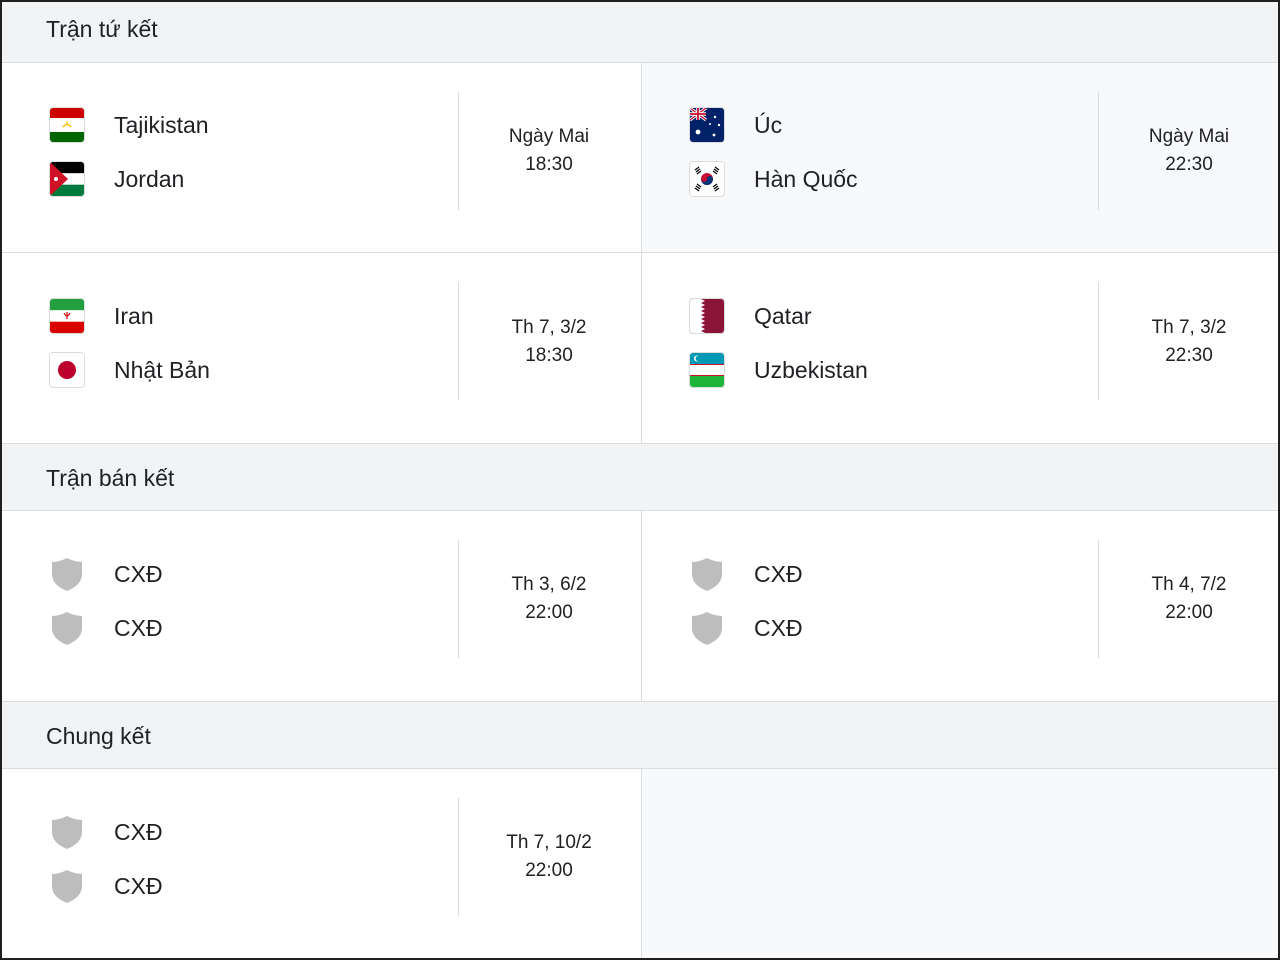 Image resolution: width=1280 pixels, height=960 pixels. What do you see at coordinates (806, 178) in the screenshot?
I see `team-name: Hàn Quốc` at bounding box center [806, 178].